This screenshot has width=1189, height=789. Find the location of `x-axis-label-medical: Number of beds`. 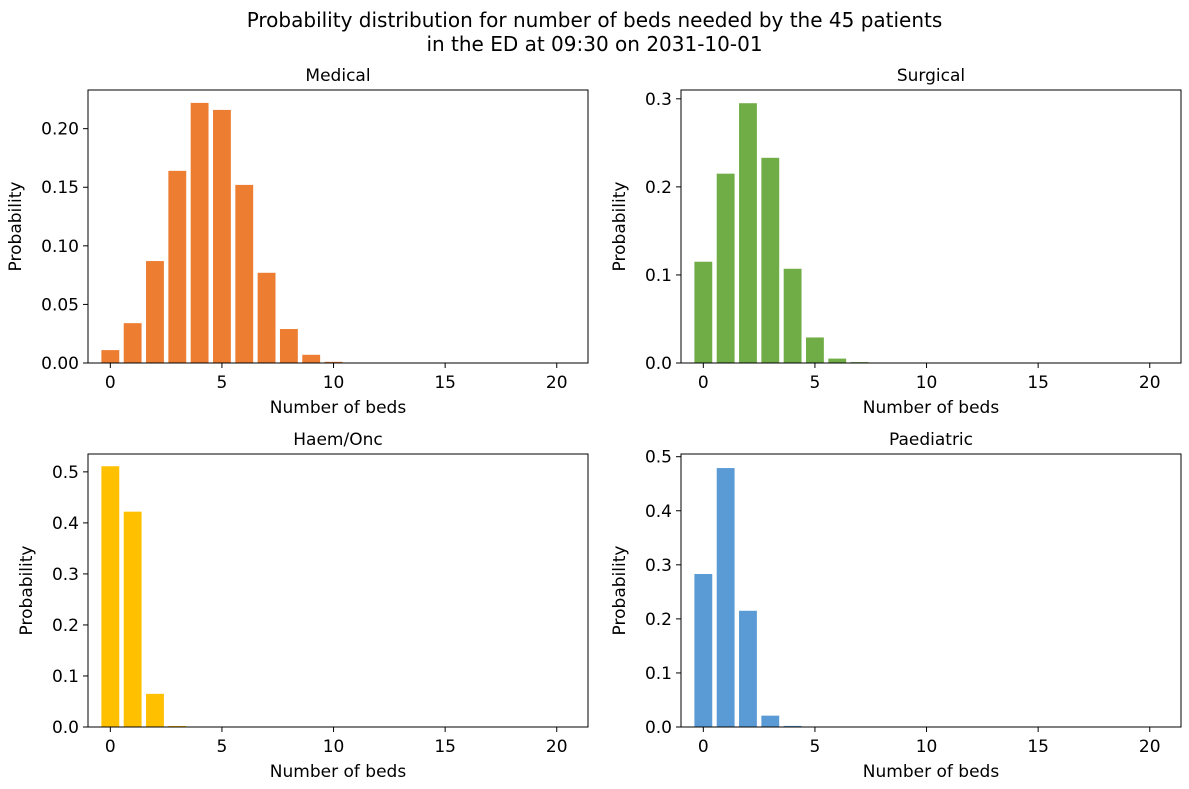

x-axis-label-medical: Number of beds is located at coordinates (338, 408).